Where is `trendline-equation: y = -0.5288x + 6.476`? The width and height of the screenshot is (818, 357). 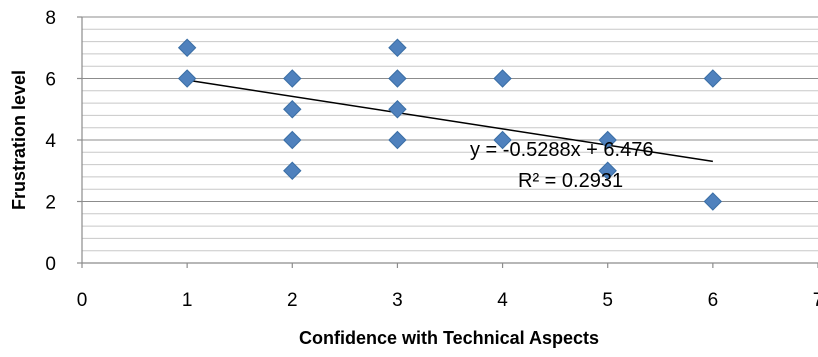
trendline-equation: y = -0.5288x + 6.476 is located at coordinates (561, 150).